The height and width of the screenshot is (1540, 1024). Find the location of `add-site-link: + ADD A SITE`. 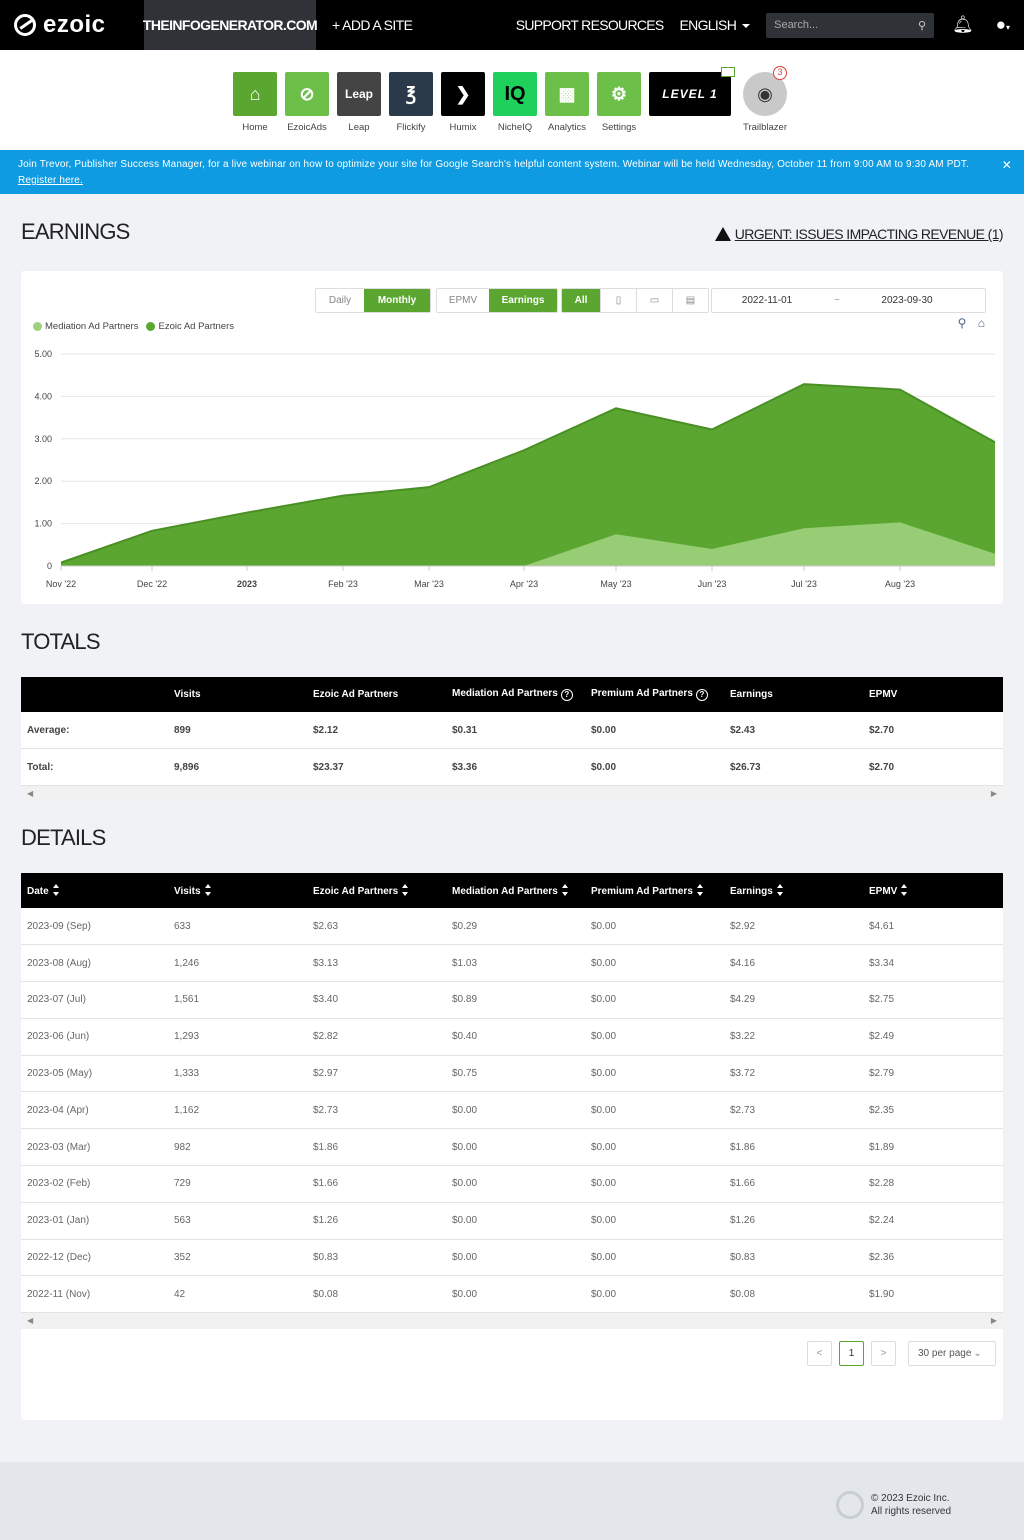

add-site-link: + ADD A SITE is located at coordinates (372, 25).